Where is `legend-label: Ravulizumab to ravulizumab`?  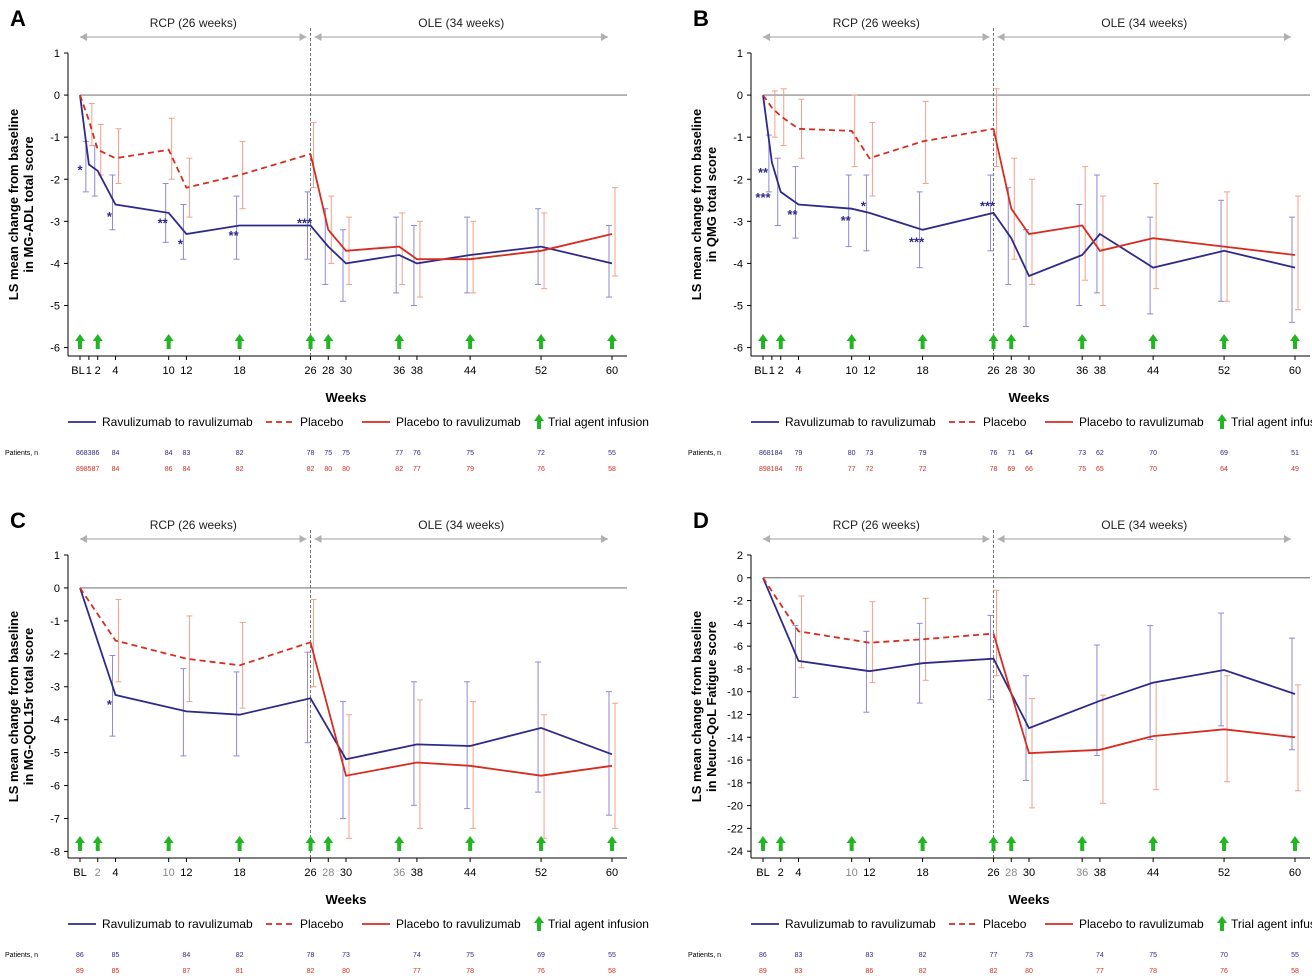 legend-label: Ravulizumab to ravulizumab is located at coordinates (177, 422).